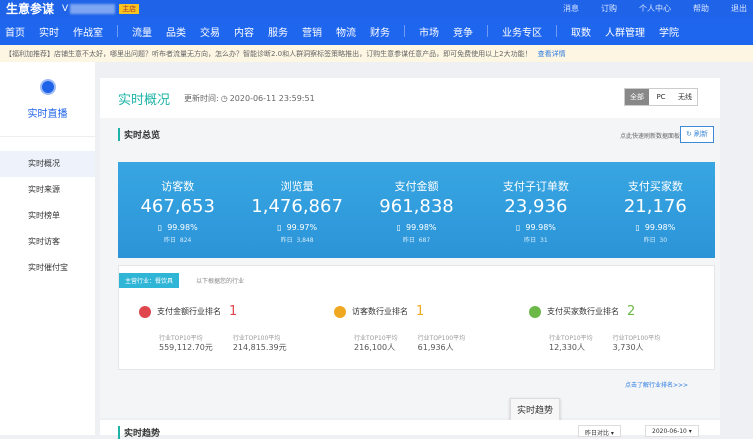  Describe the element at coordinates (535, 186) in the screenshot. I see `metric-label: 支付子订单数` at that location.